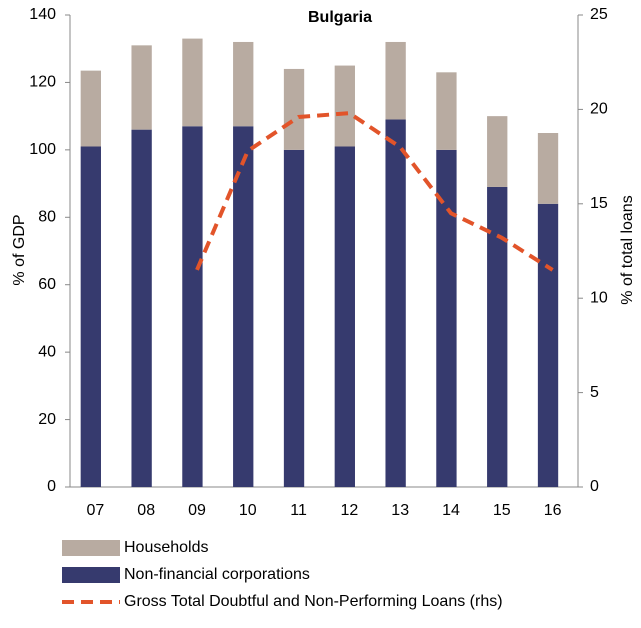 The width and height of the screenshot is (641, 628). What do you see at coordinates (19, 249) in the screenshot?
I see `y-axis-label: % of GDP` at bounding box center [19, 249].